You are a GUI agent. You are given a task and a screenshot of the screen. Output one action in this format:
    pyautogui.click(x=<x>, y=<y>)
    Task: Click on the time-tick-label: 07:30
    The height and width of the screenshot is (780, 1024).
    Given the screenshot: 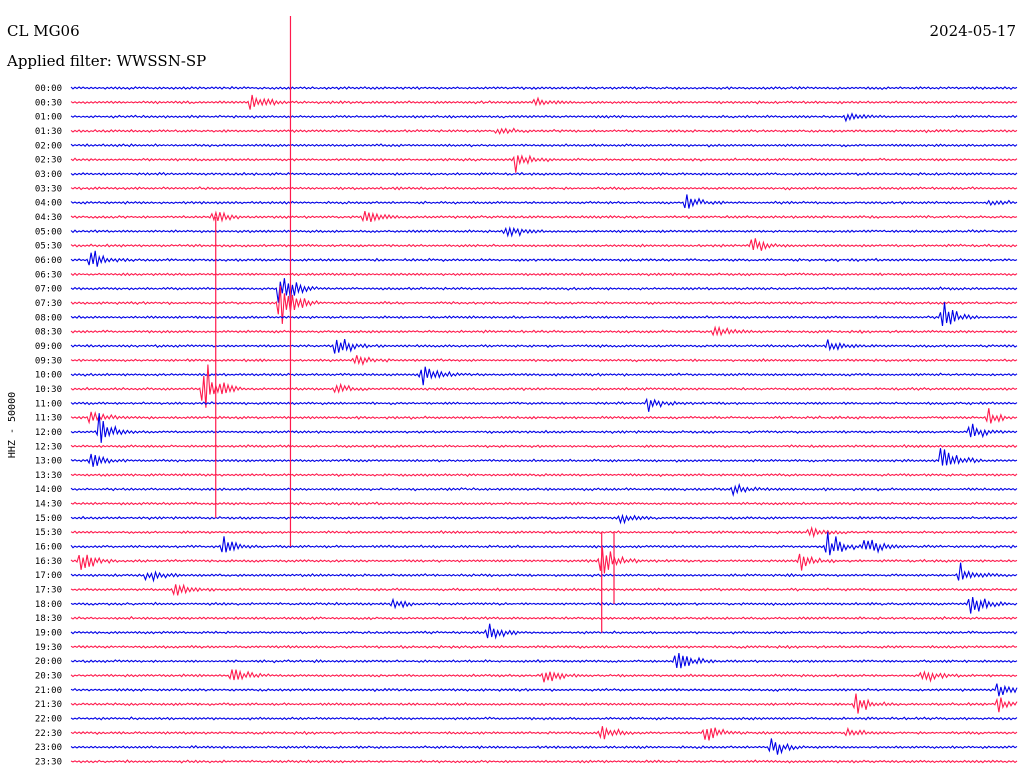 What is the action you would take?
    pyautogui.click(x=48, y=304)
    